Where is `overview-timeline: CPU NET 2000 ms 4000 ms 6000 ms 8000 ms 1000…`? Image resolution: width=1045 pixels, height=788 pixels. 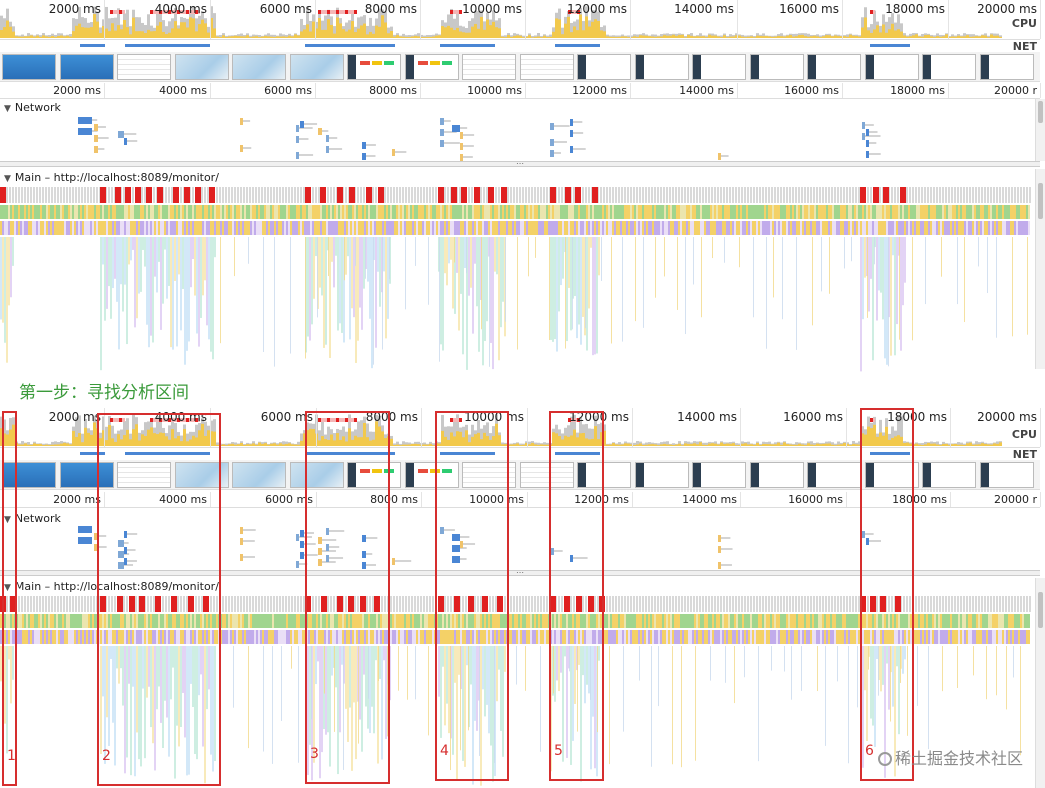
overview-timeline: CPU NET 2000 ms 4000 ms 6000 ms 8000 ms 1000… is located at coordinates (520, 26).